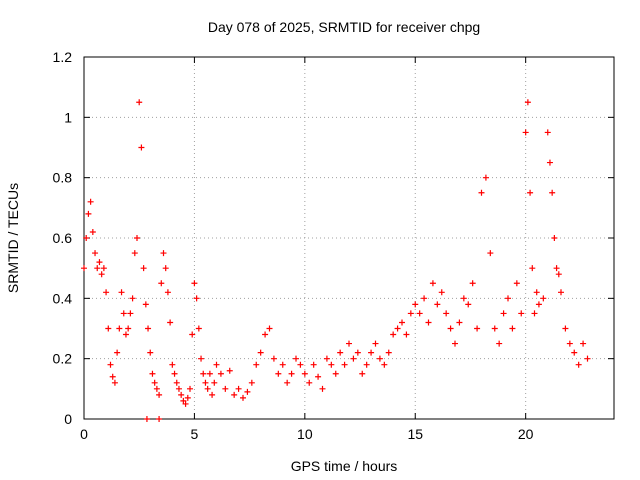  I want to click on y-axis-label: SRMTID / TECUs, so click(13, 238).